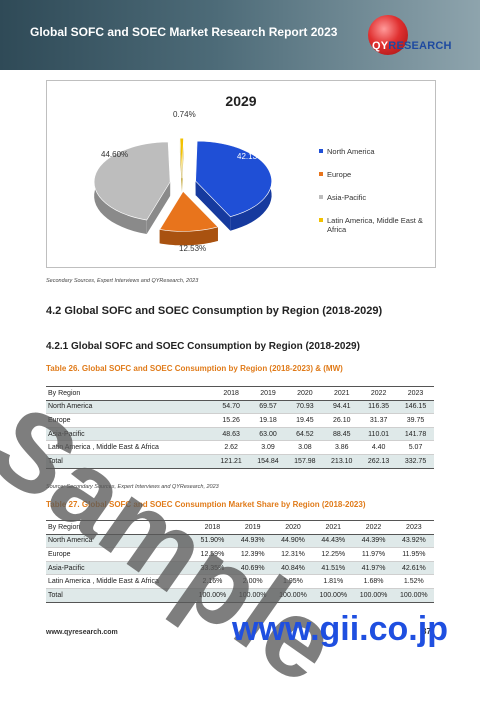  I want to click on chart-title: 2029, so click(241, 101).